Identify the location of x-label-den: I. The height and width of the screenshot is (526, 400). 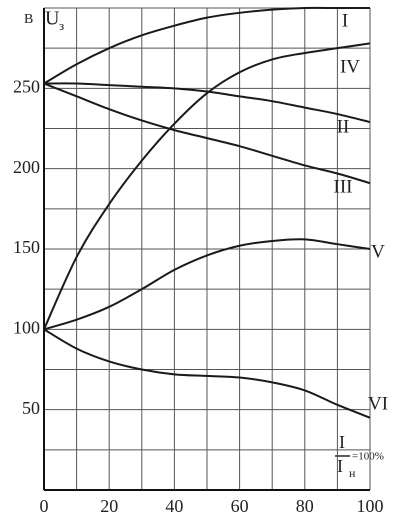
(340, 466).